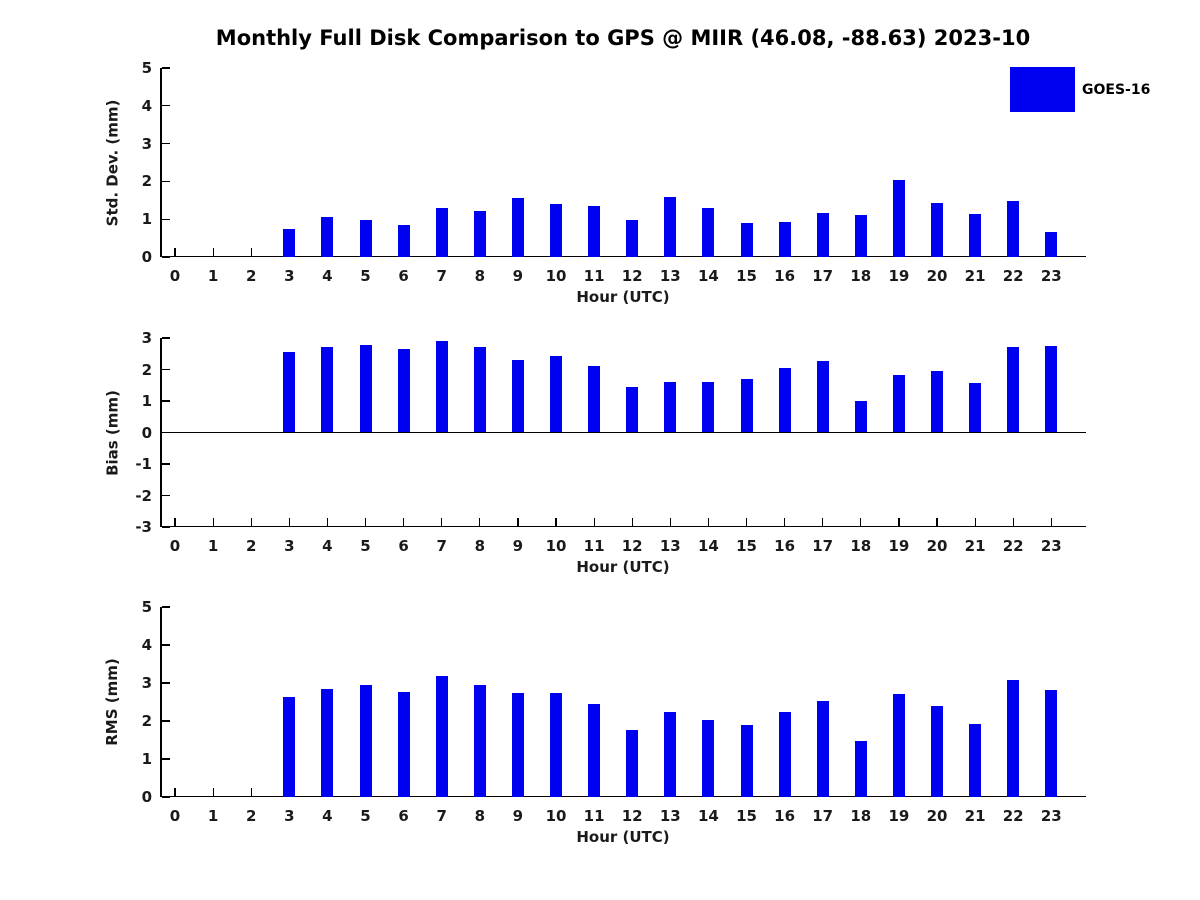  What do you see at coordinates (708, 546) in the screenshot?
I see `x-tick-label: 14` at bounding box center [708, 546].